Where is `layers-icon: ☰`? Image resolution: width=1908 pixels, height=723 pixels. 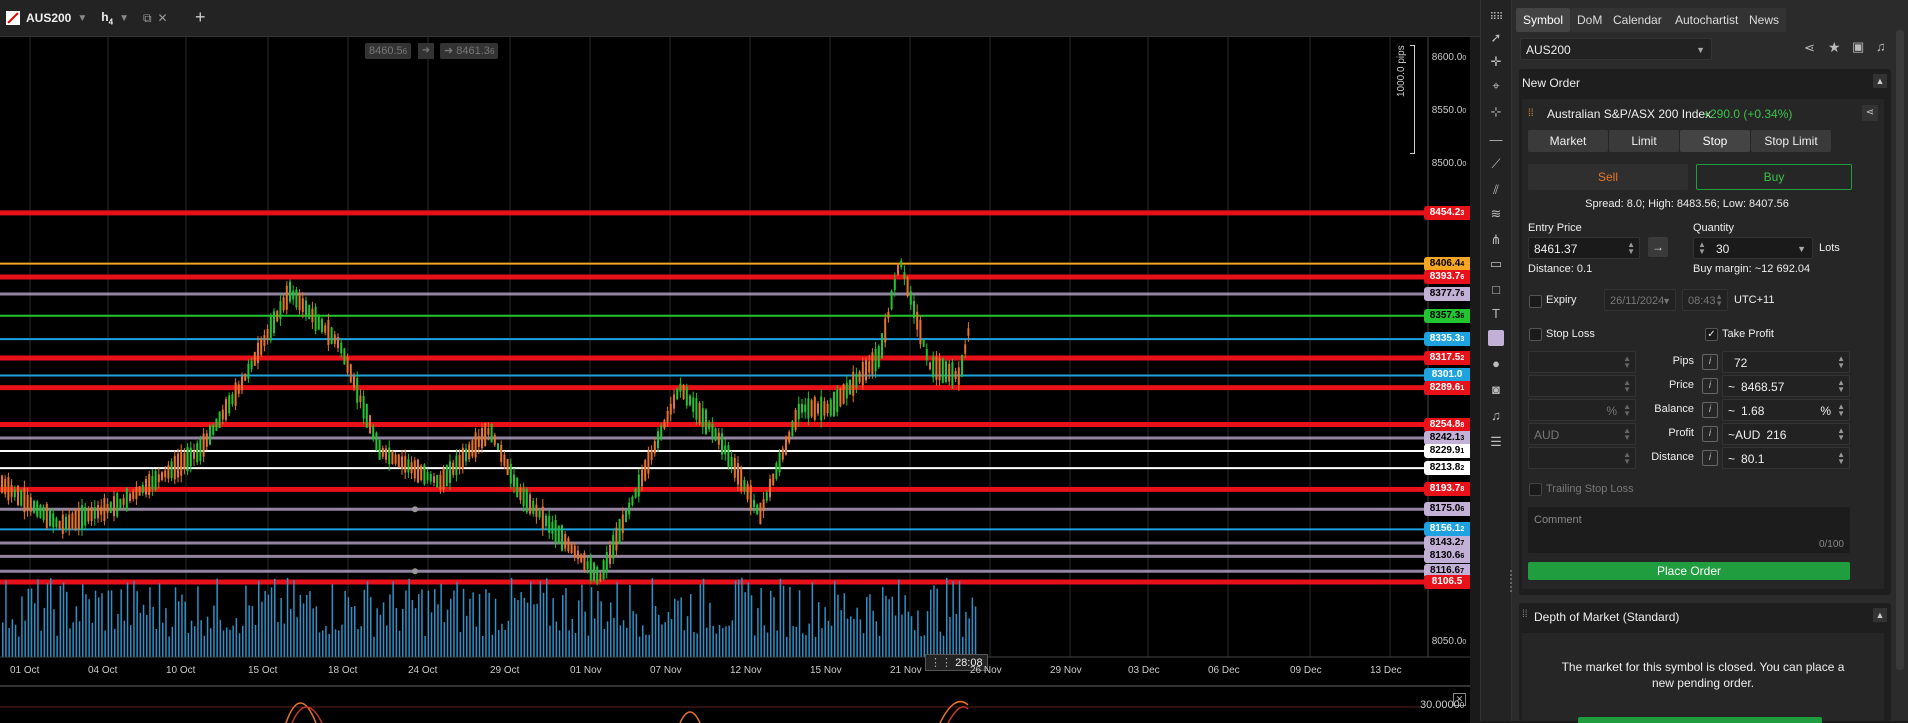
layers-icon: ☰ is located at coordinates (1496, 441).